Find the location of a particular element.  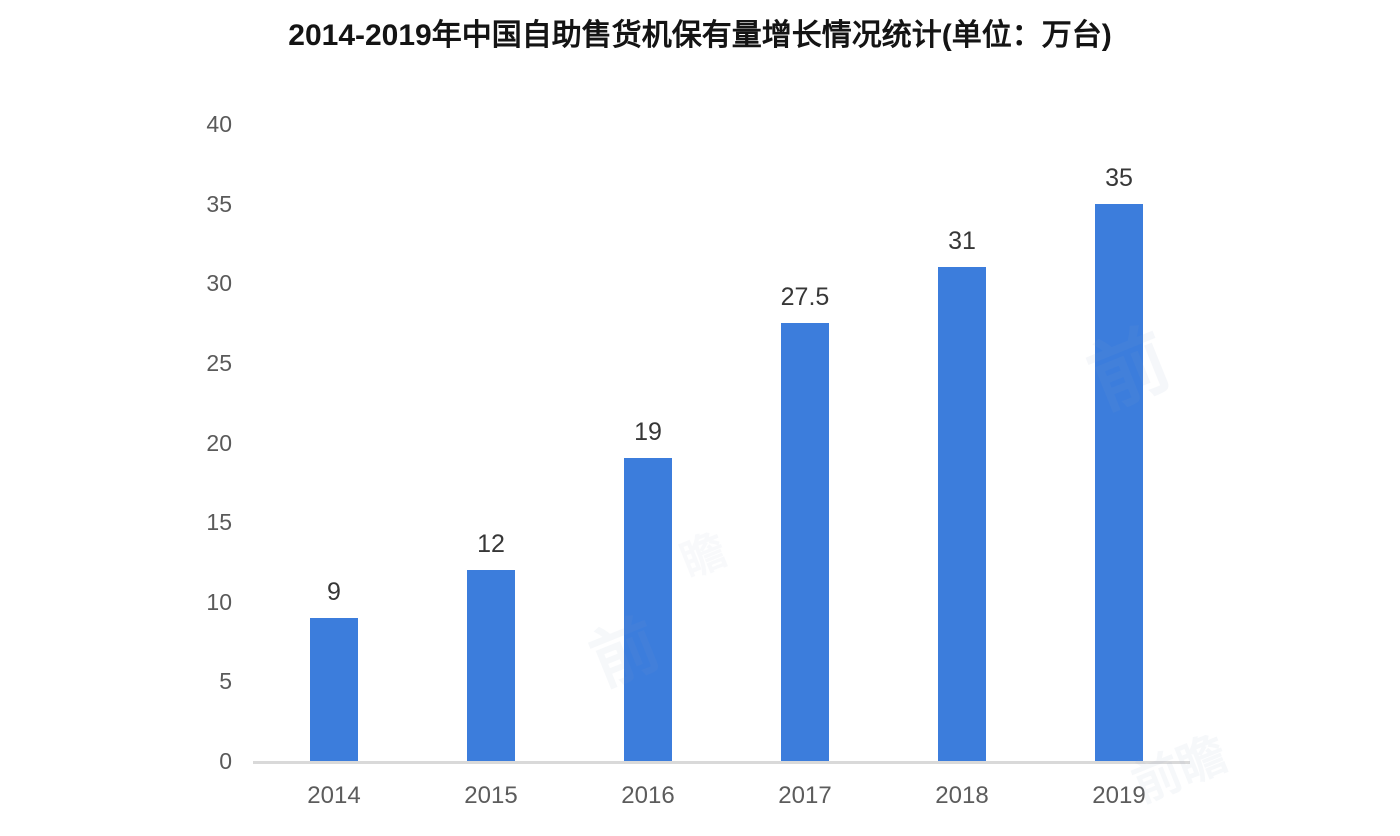

x-tick-label-2016: 2016 is located at coordinates (648, 795).